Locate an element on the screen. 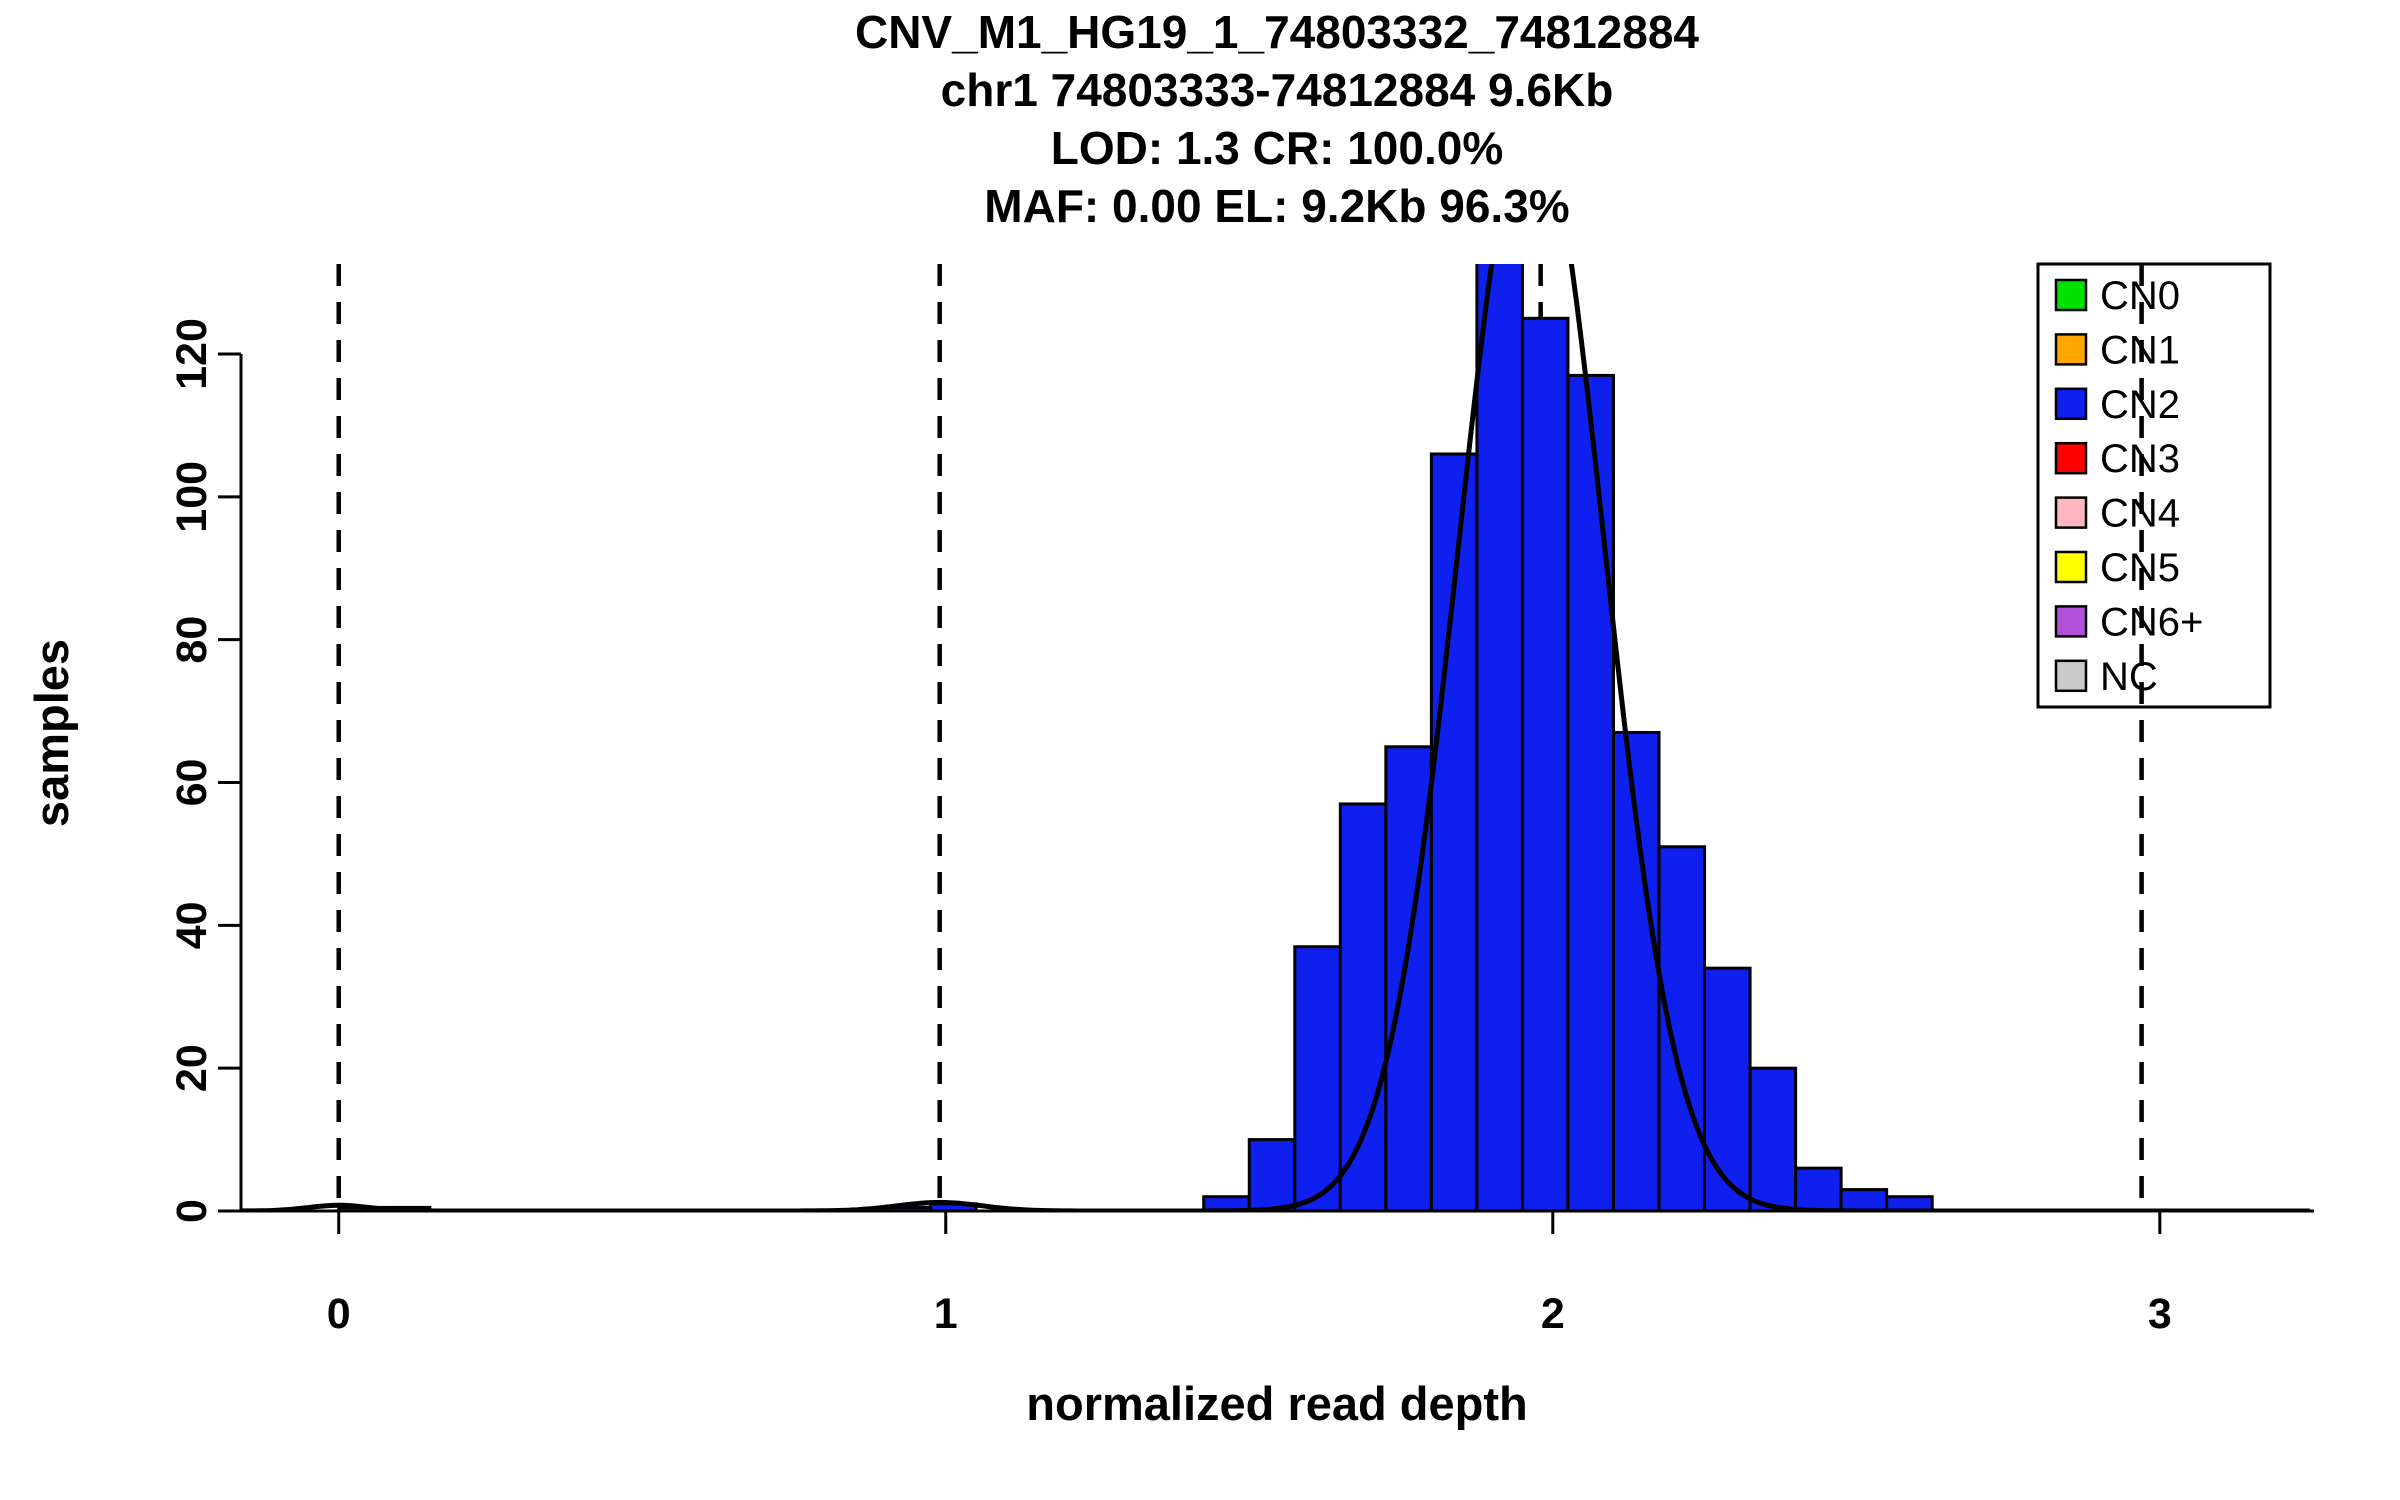 The height and width of the screenshot is (1500, 2400). legend-swatch-cn0 is located at coordinates (2071, 295).